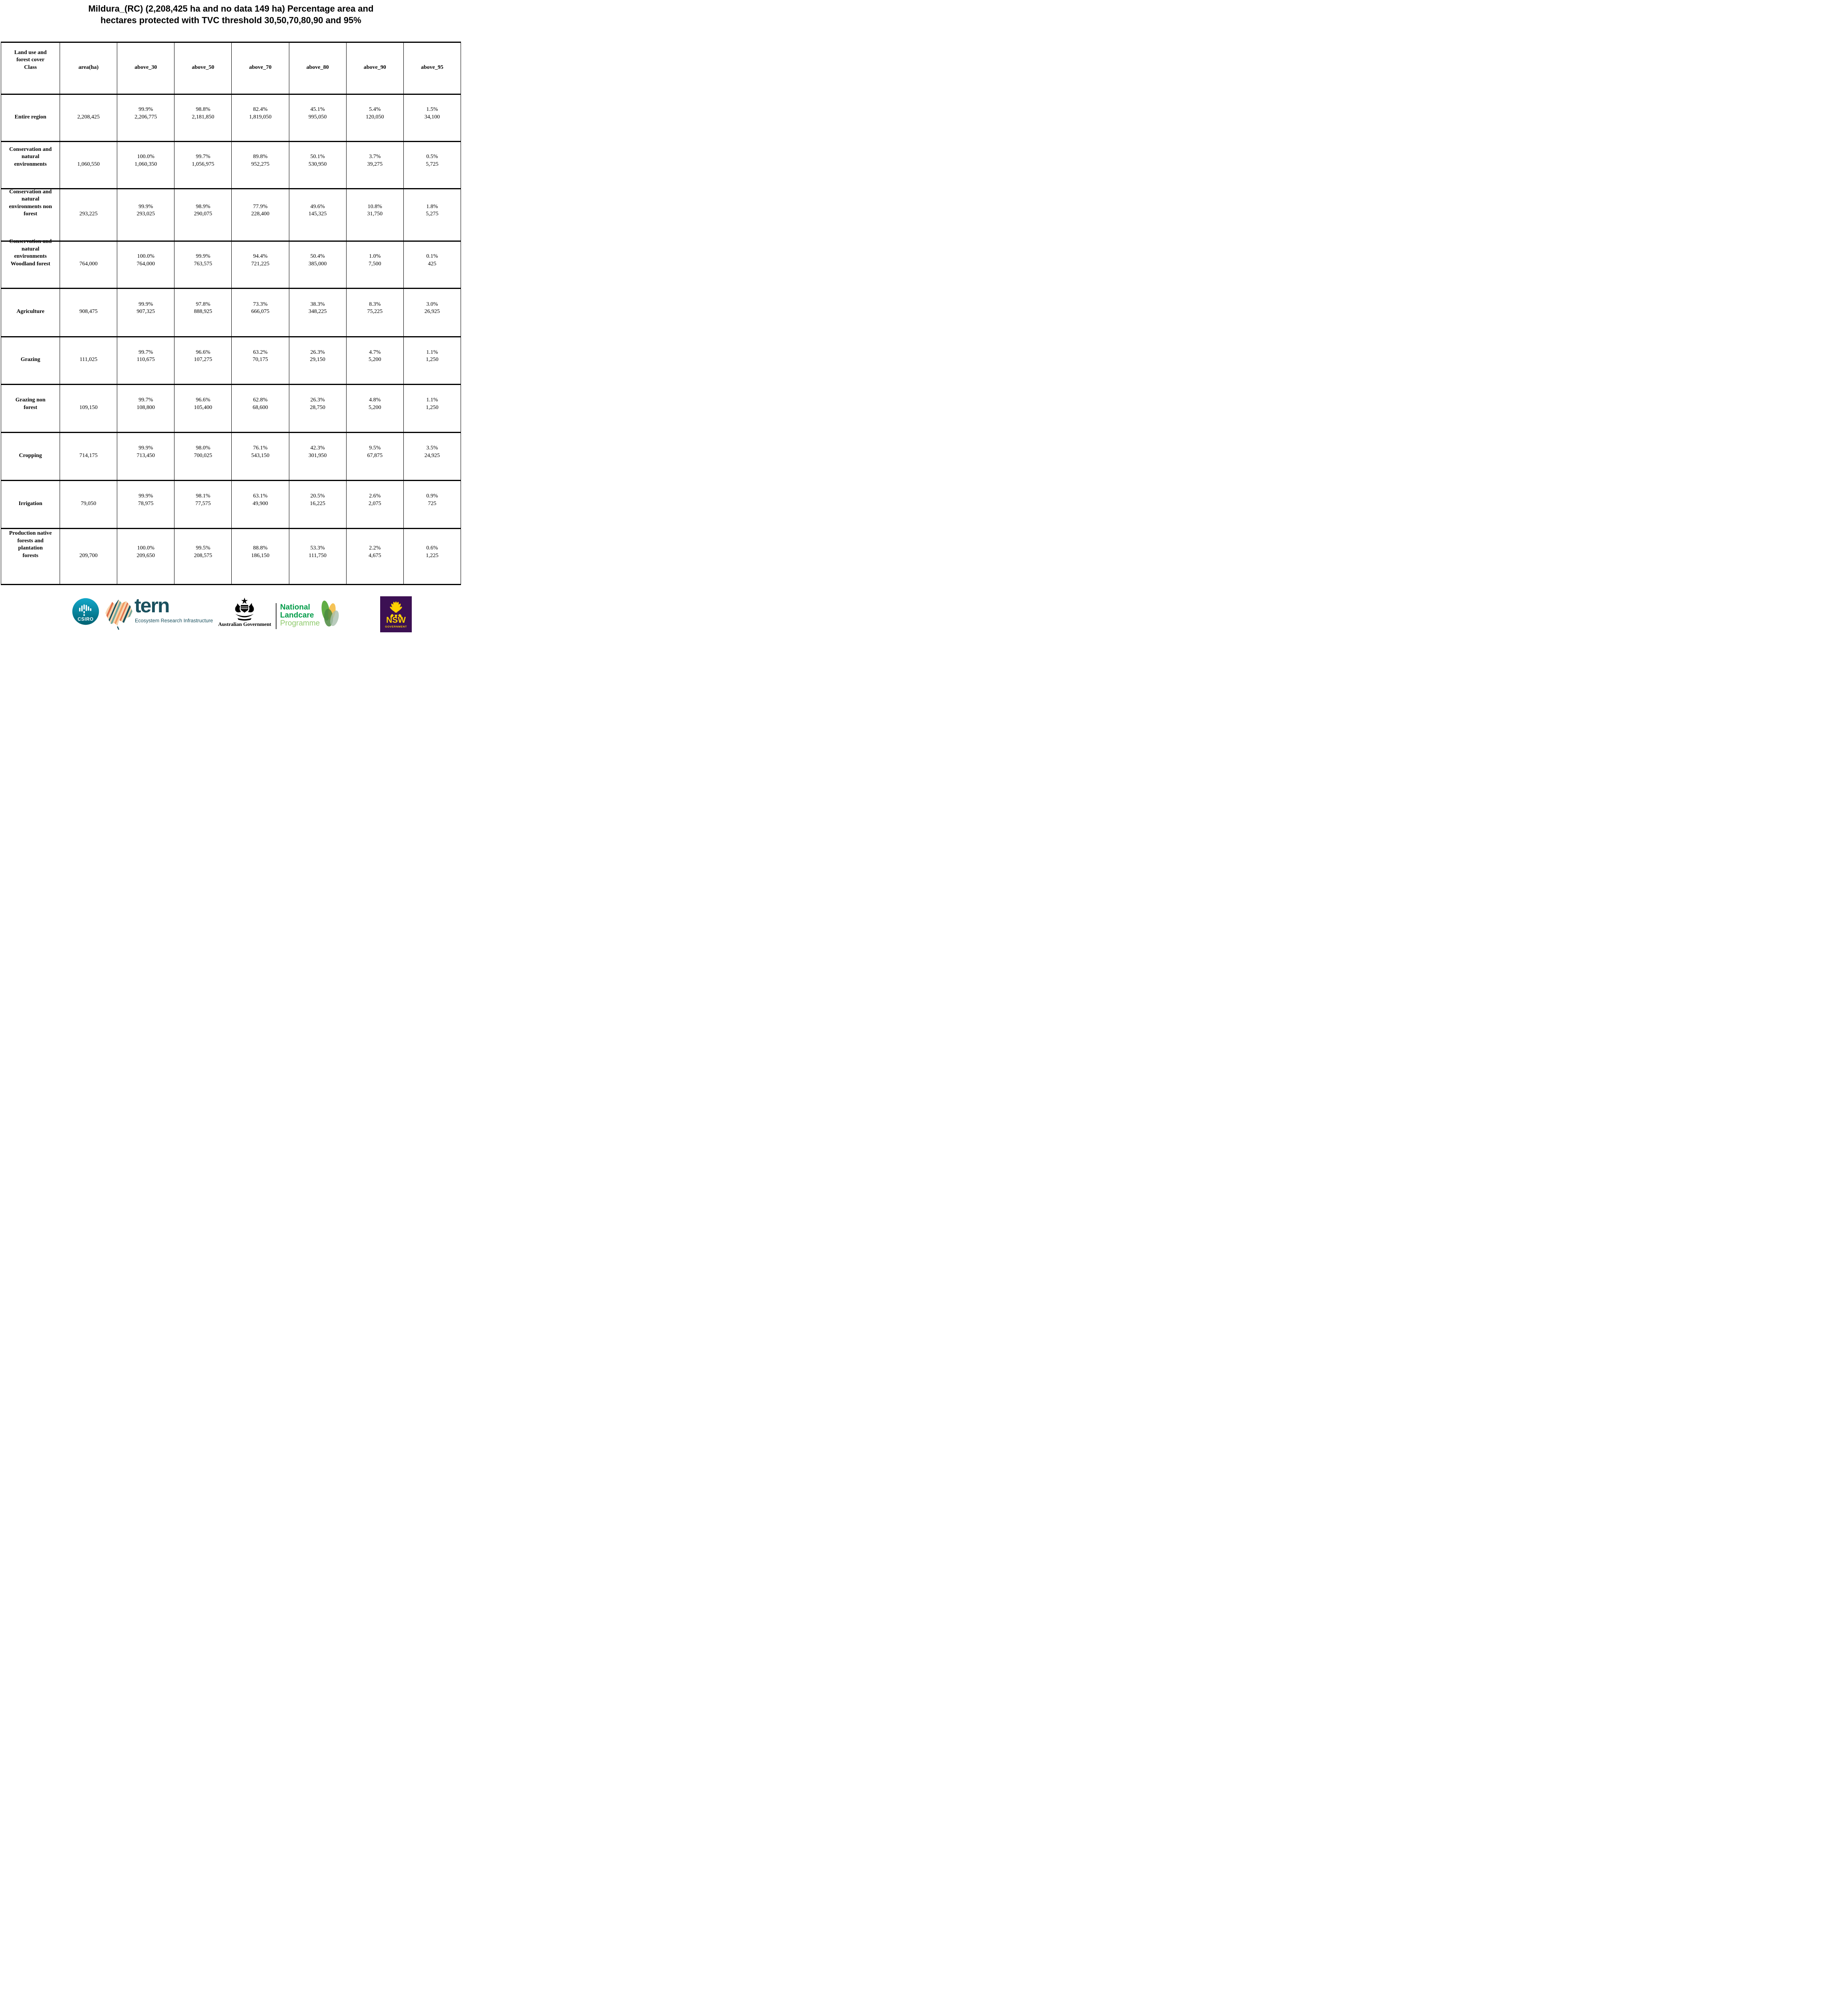 The height and width of the screenshot is (2001, 1848). Describe the element at coordinates (260, 312) in the screenshot. I see `threshold-cell: 73.3% 666,075` at that location.